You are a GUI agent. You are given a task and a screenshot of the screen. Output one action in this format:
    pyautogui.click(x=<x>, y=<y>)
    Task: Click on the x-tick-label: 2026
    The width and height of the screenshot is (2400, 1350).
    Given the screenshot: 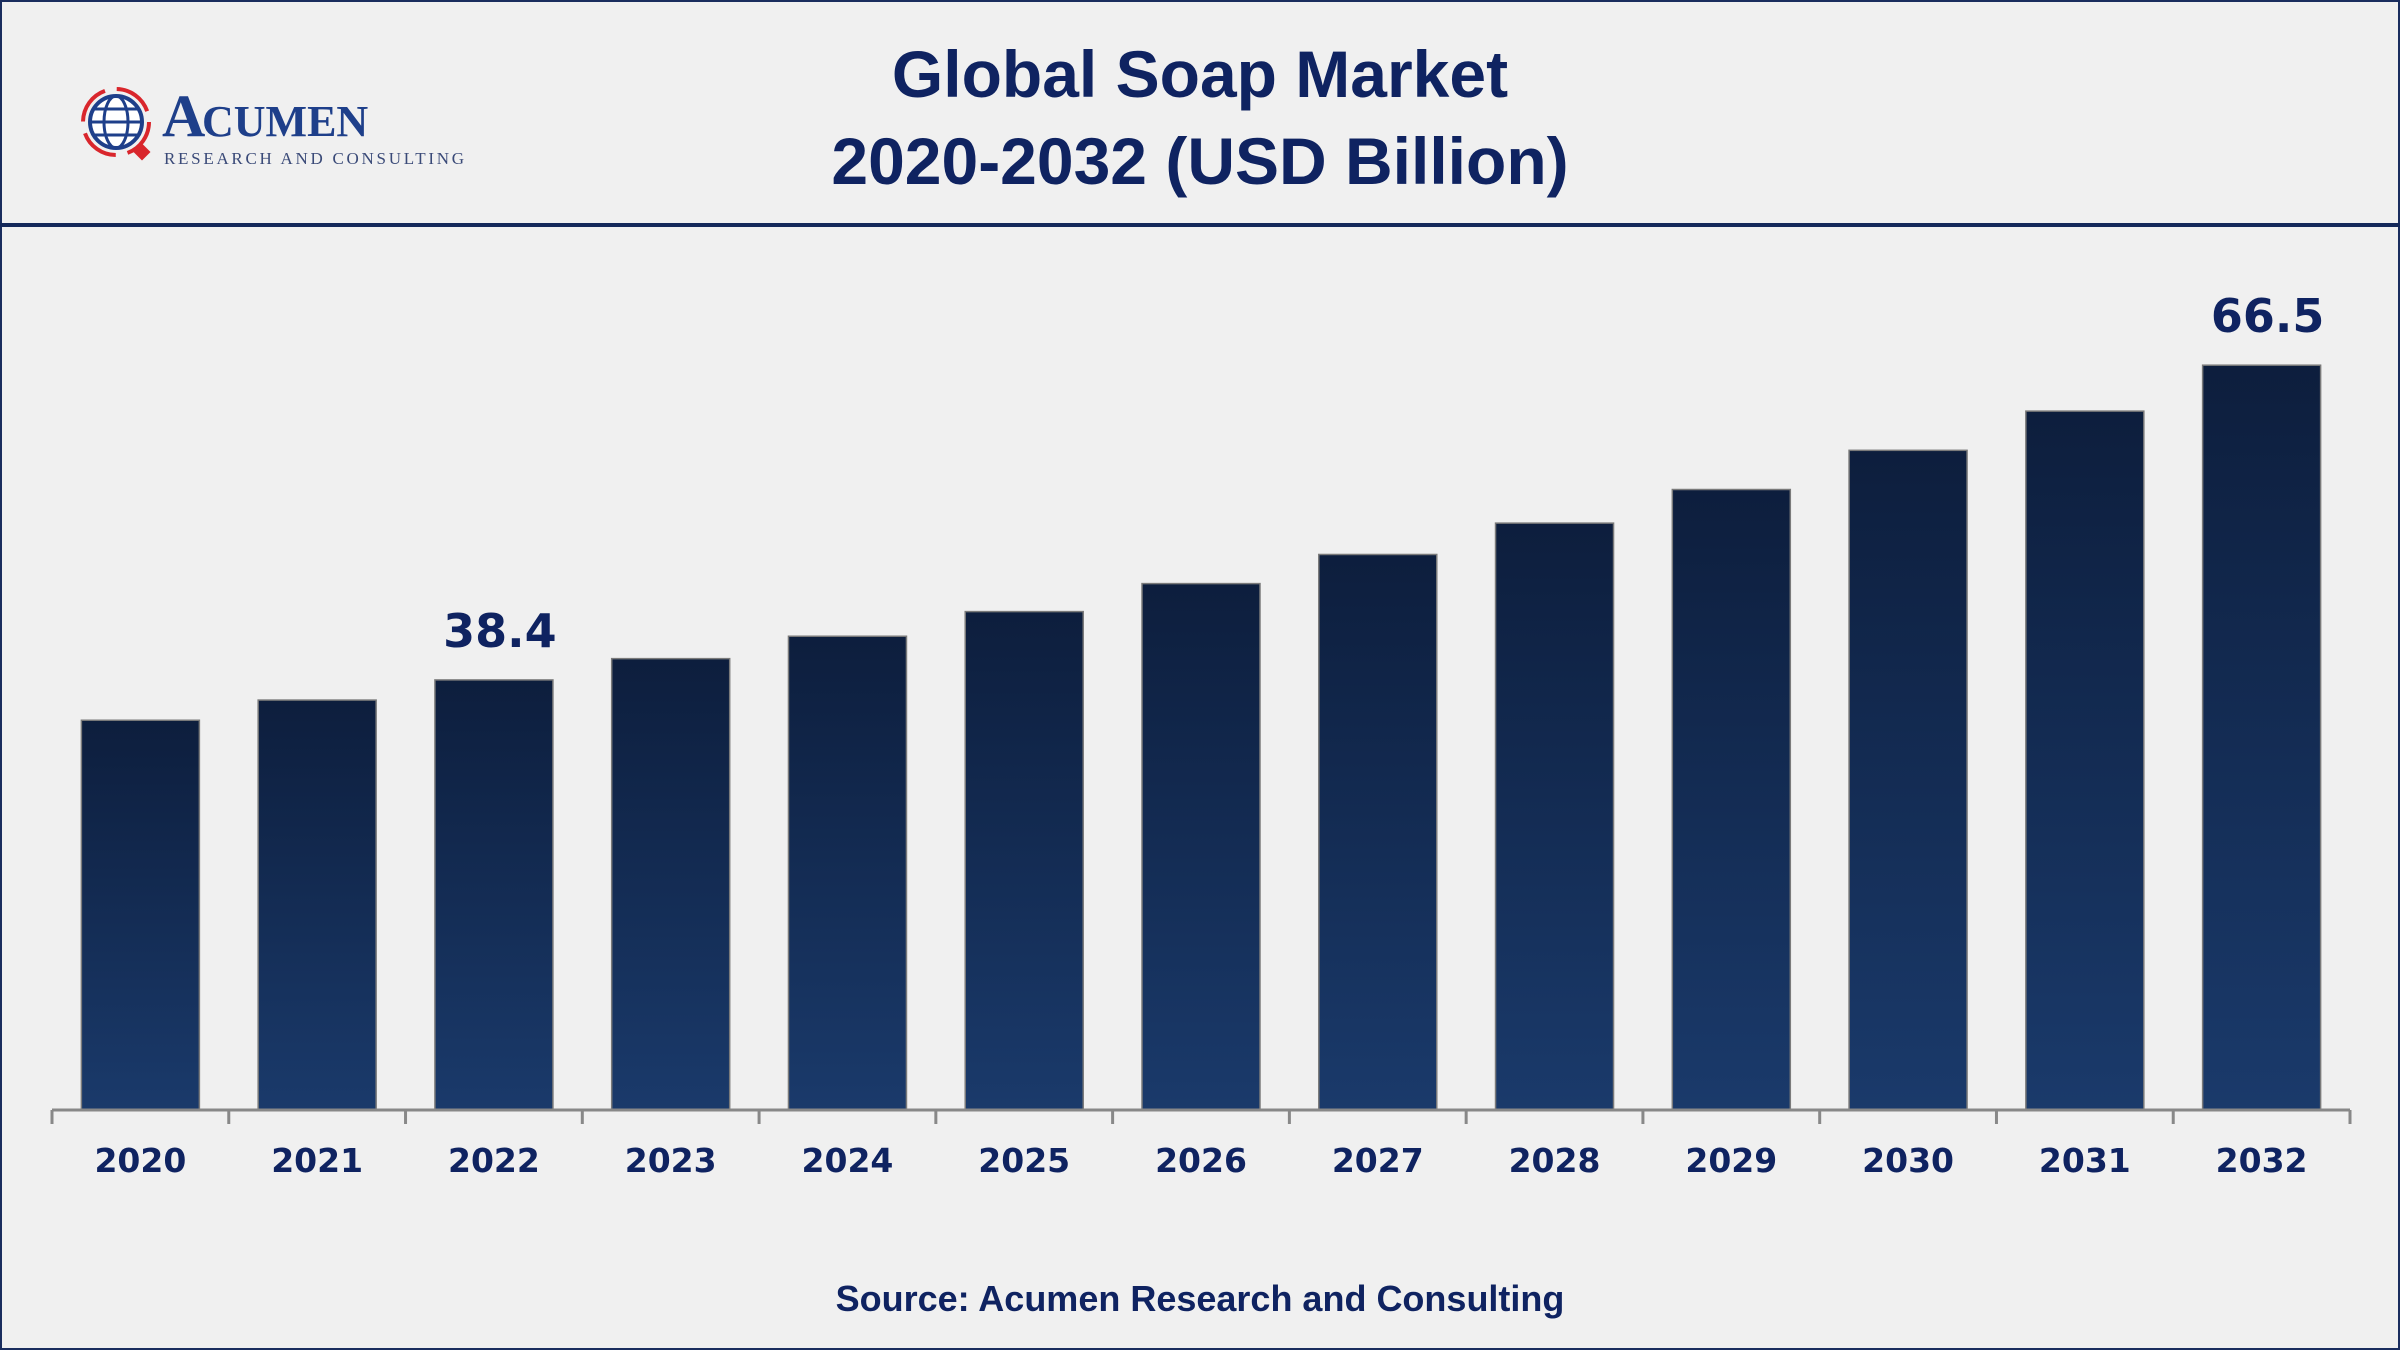 What is the action you would take?
    pyautogui.click(x=1201, y=1160)
    